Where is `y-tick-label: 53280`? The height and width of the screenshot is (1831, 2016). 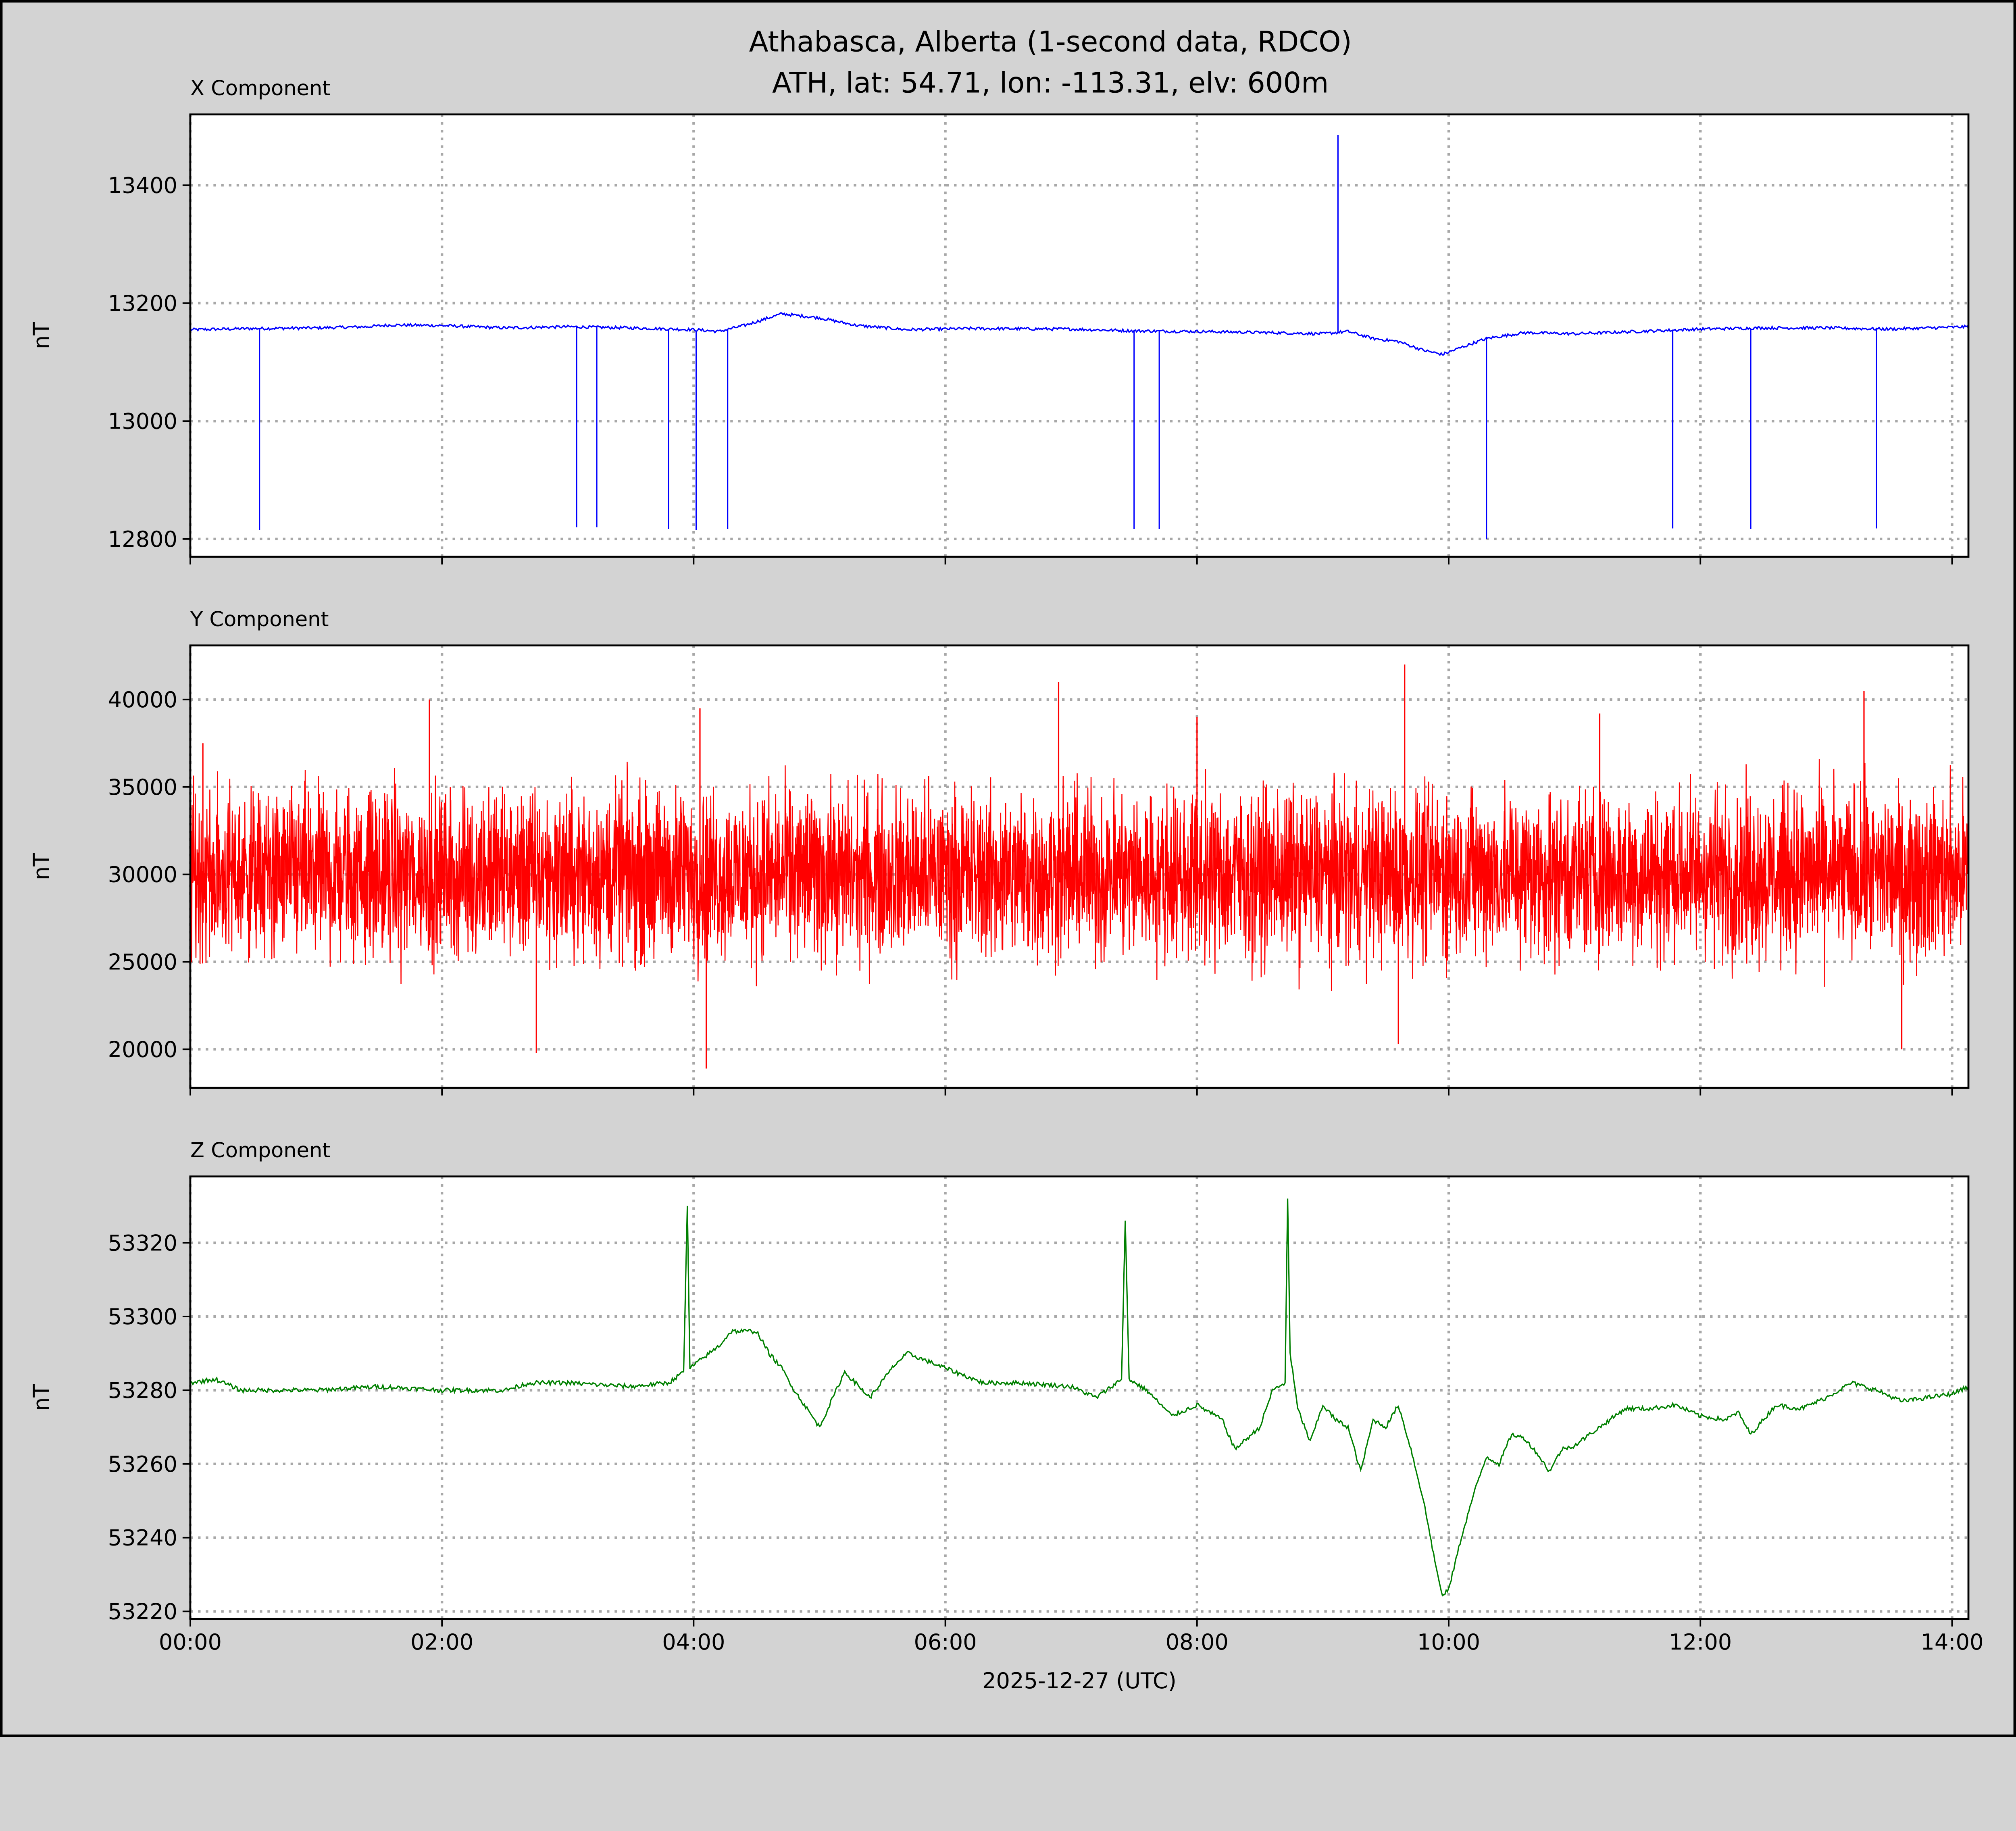 y-tick-label: 53280 is located at coordinates (142, 1390).